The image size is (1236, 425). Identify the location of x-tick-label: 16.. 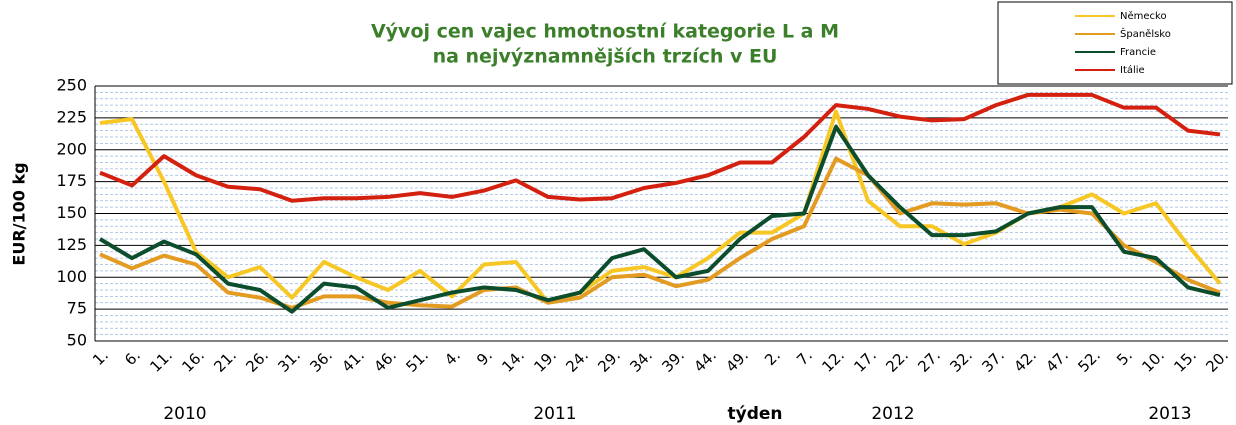
(193, 361).